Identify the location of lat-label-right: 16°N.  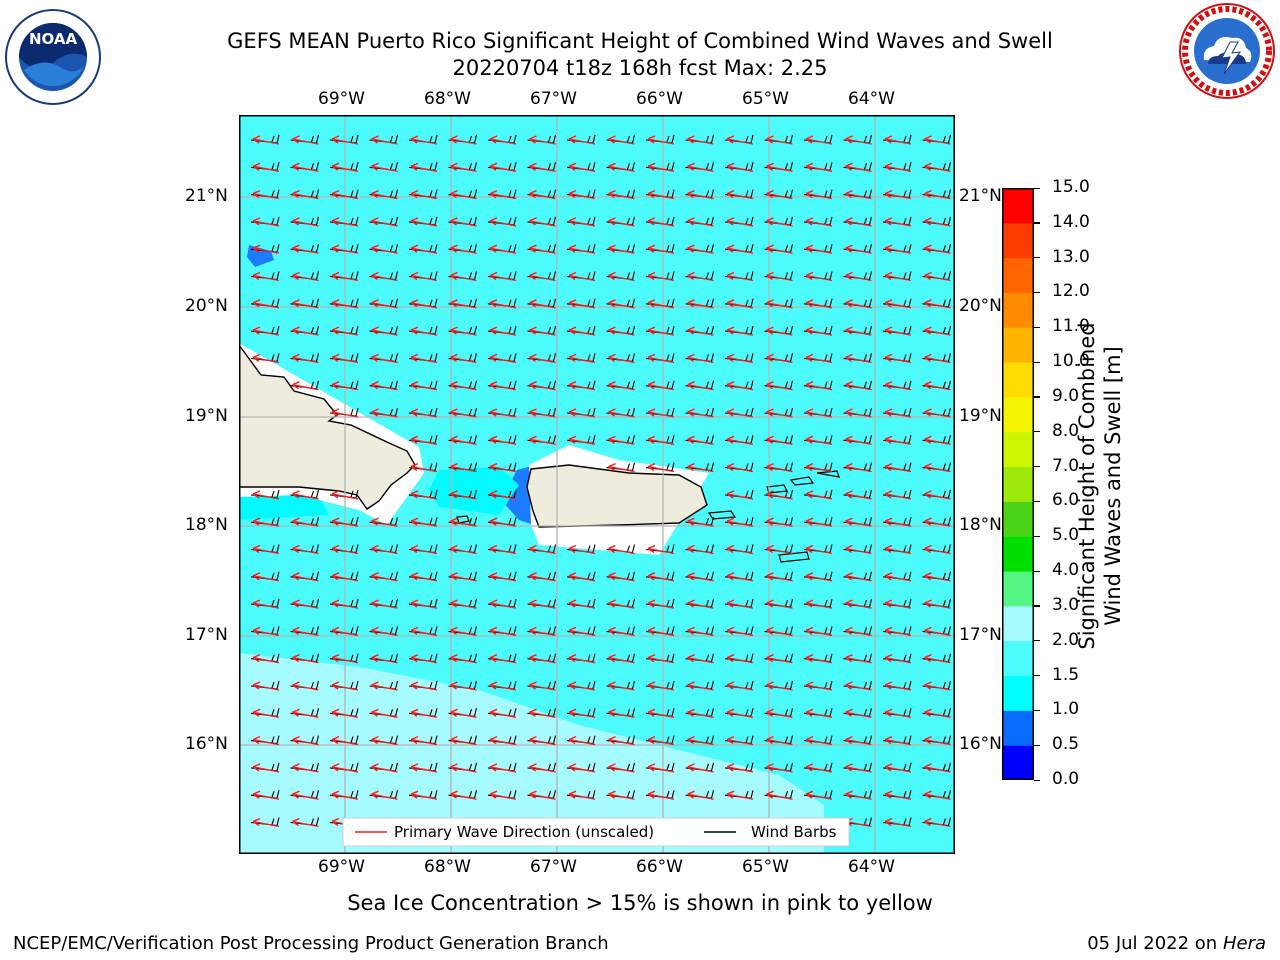
(980, 744).